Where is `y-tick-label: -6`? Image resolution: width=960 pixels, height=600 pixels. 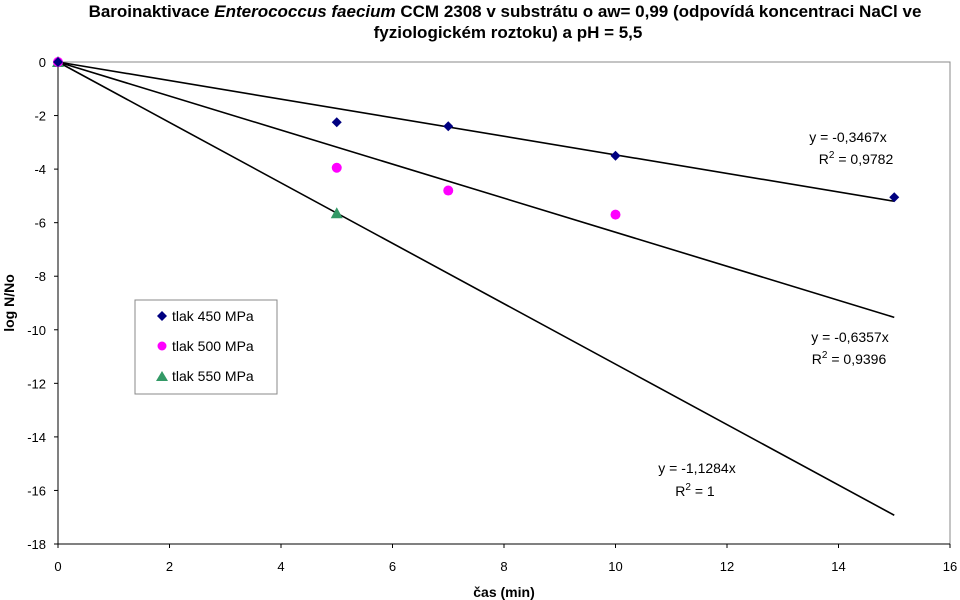 y-tick-label: -6 is located at coordinates (40, 223).